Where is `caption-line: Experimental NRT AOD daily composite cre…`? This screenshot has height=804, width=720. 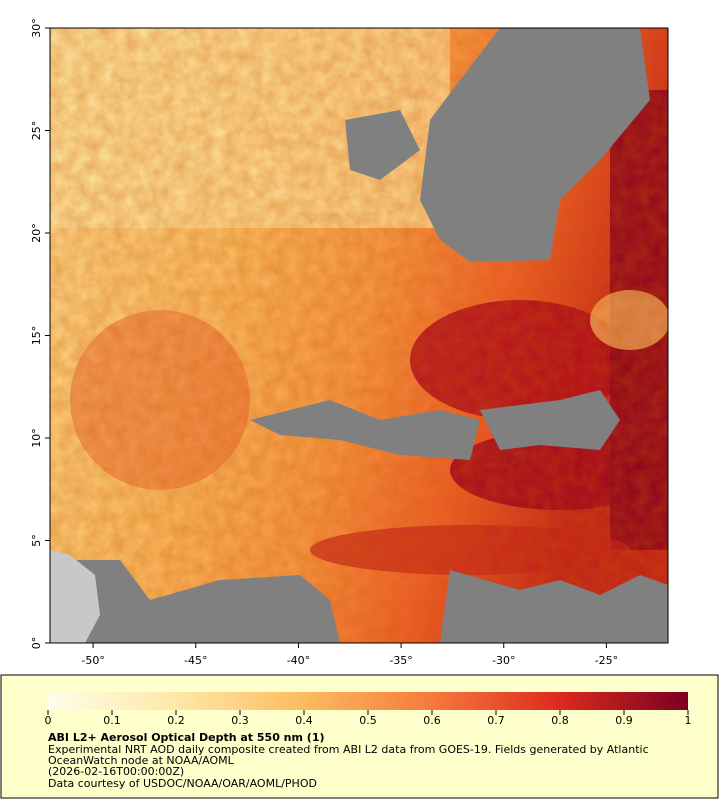
caption-line: Experimental NRT AOD daily composite cre… is located at coordinates (348, 749).